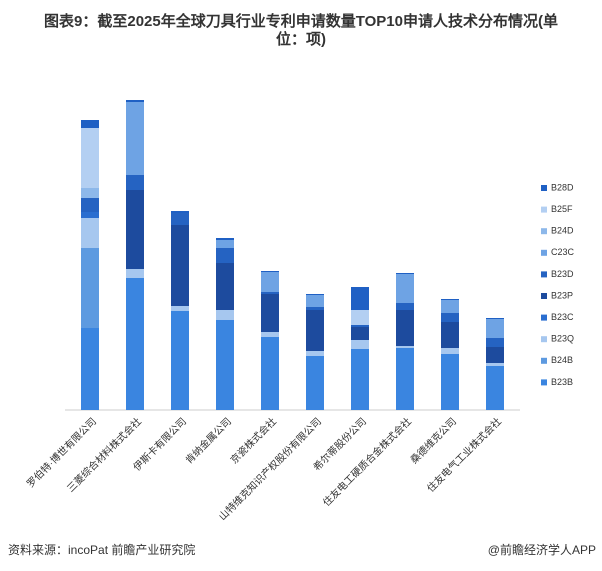  I want to click on legend-label: B23C, so click(562, 317).